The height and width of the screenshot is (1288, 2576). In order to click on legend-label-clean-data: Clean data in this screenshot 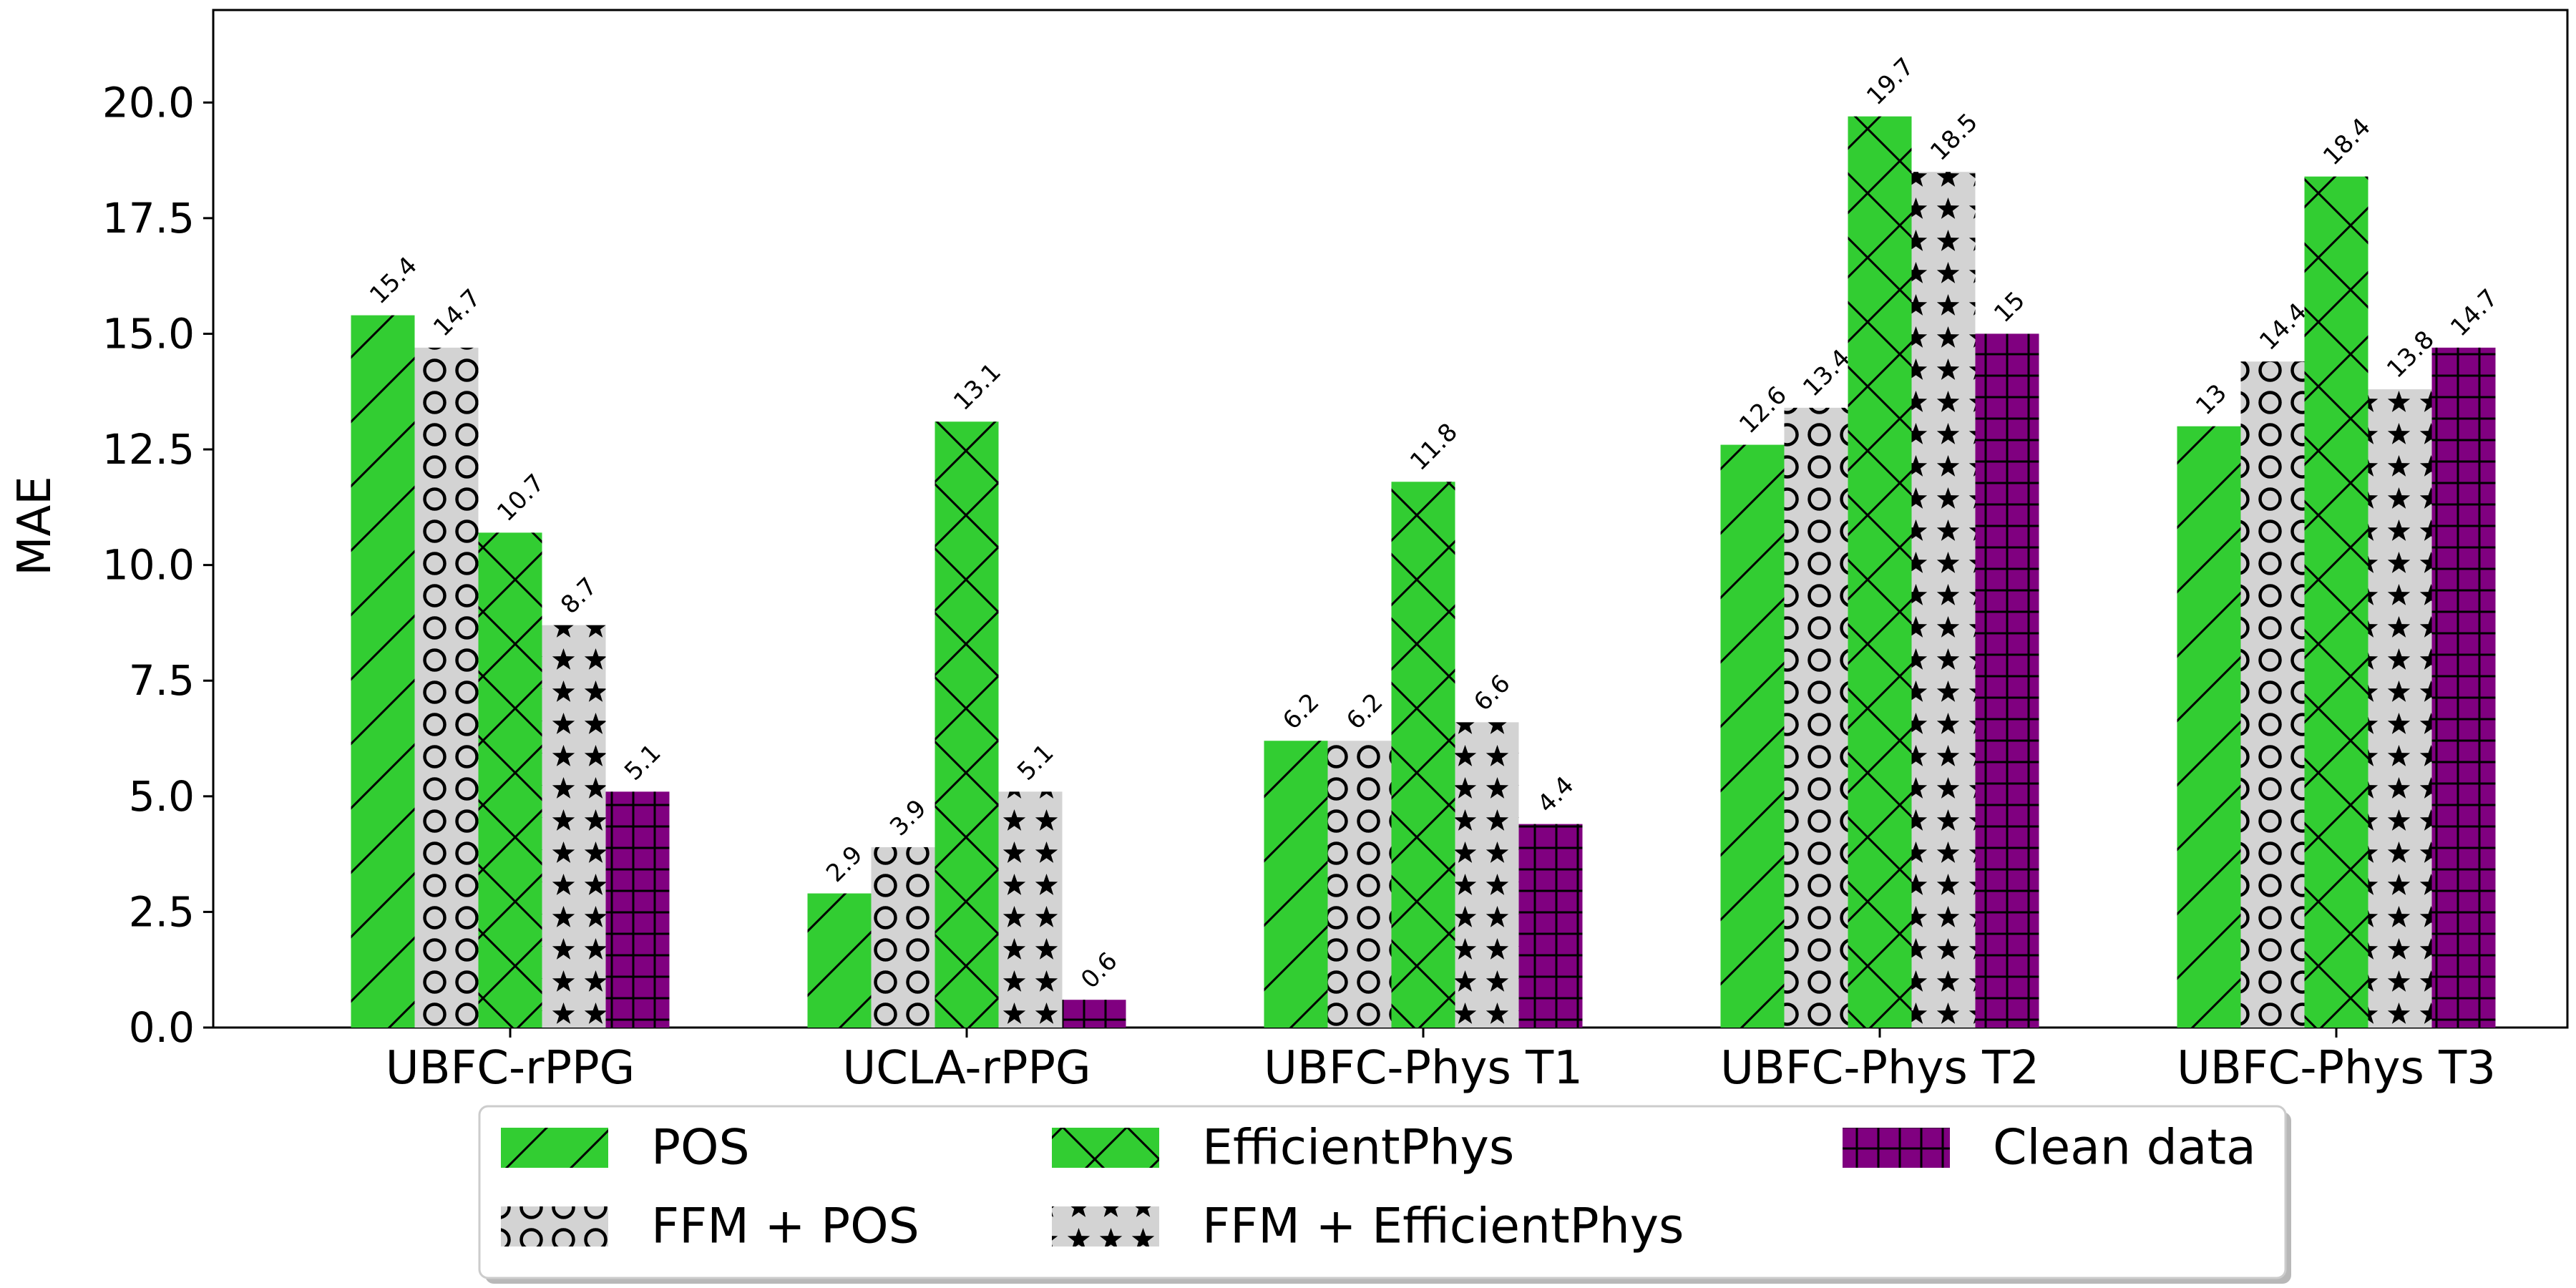, I will do `click(2124, 1148)`.